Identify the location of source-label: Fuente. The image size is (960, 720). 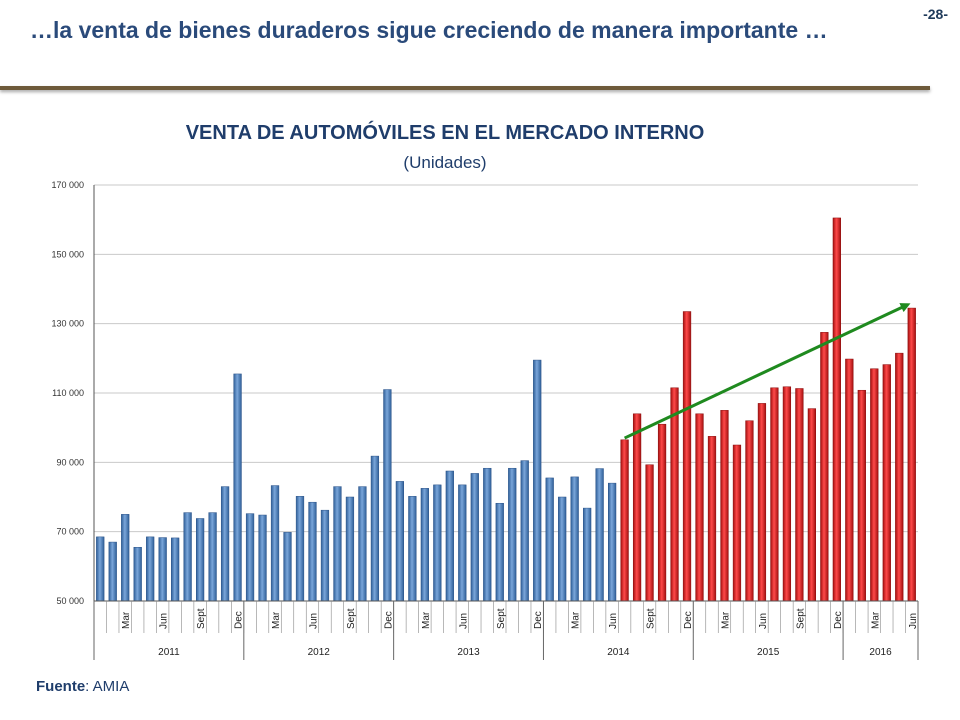
(61, 686).